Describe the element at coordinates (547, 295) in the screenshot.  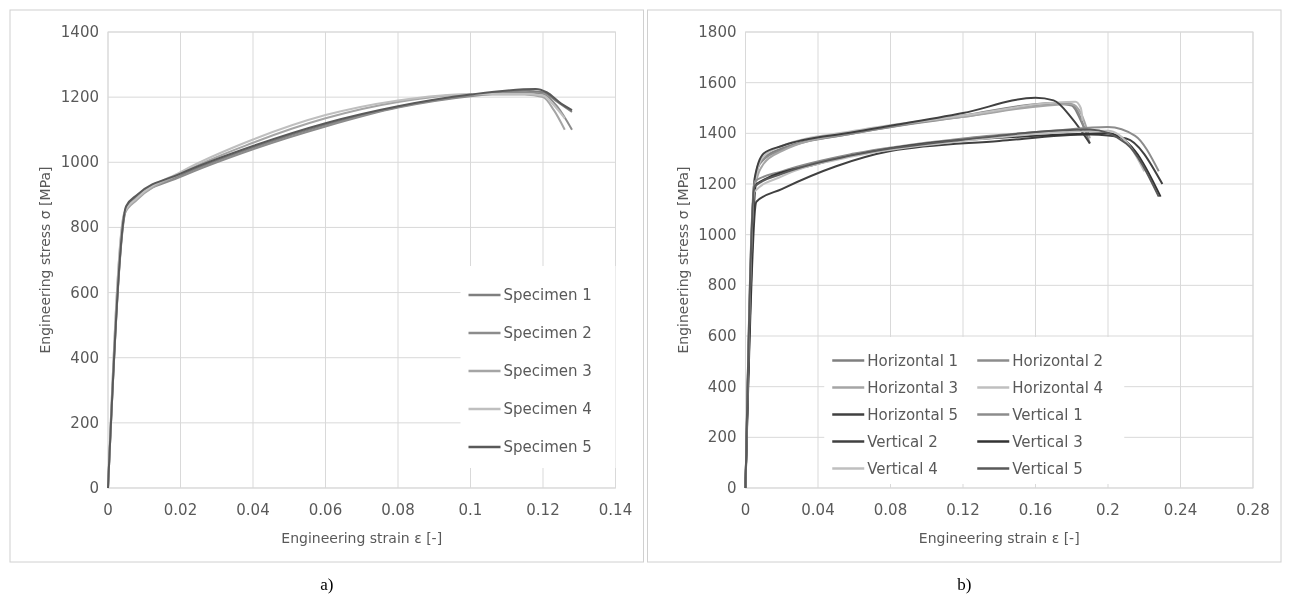
I see `legend-label: Specimen 1` at that location.